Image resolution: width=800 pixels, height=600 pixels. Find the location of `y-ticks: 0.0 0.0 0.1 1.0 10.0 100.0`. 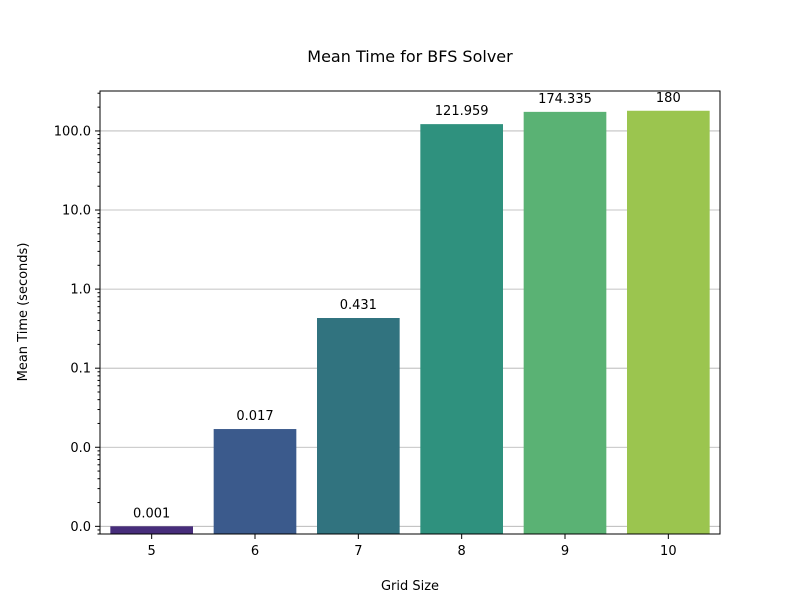

y-ticks: 0.0 0.0 0.1 1.0 10.0 100.0 is located at coordinates (77, 313).